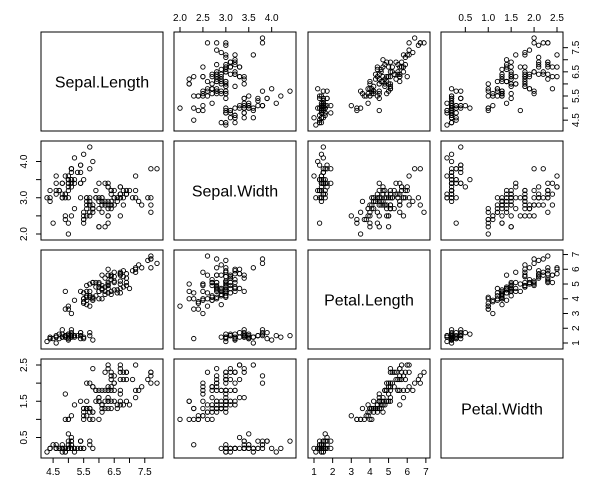 This screenshot has width=604, height=499. What do you see at coordinates (369, 299) in the screenshot?
I see `panel-frame-petal-length-vs-petal-length` at bounding box center [369, 299].